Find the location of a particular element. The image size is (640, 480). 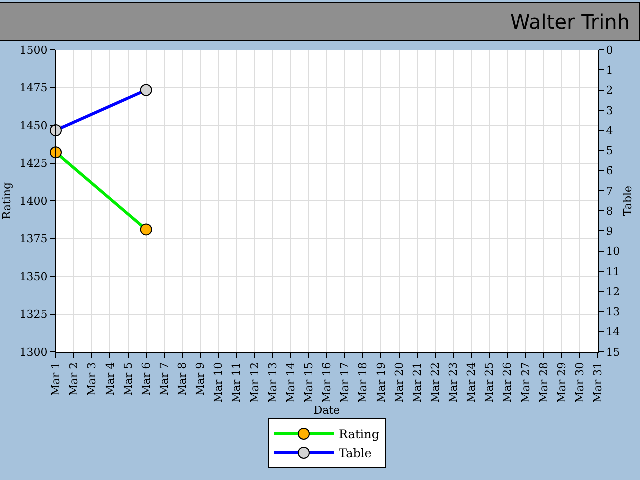

y2-axis-title: Table is located at coordinates (627, 201).